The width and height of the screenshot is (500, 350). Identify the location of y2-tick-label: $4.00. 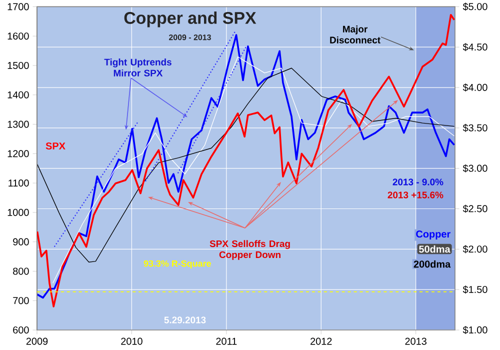
(475, 87).